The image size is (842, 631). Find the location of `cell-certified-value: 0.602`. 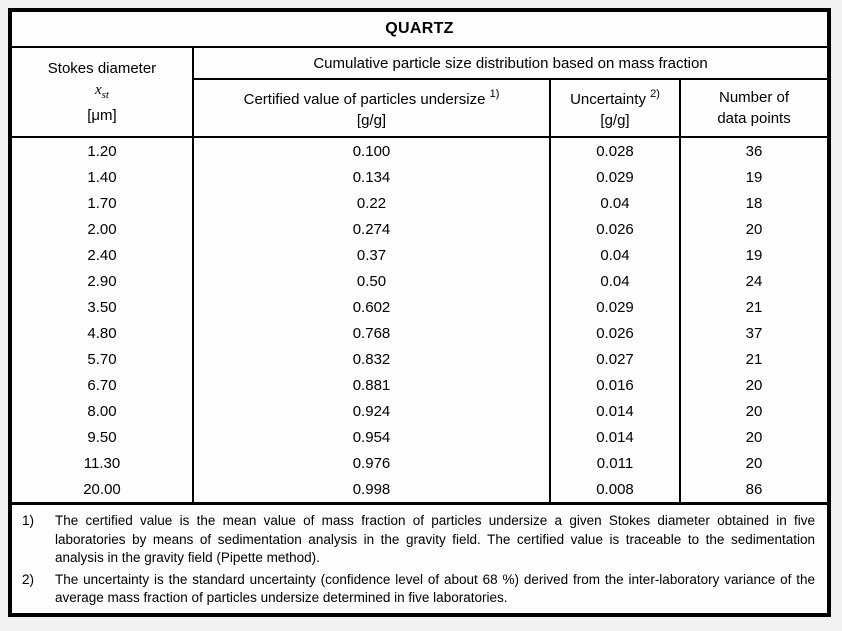

cell-certified-value: 0.602 is located at coordinates (371, 307).